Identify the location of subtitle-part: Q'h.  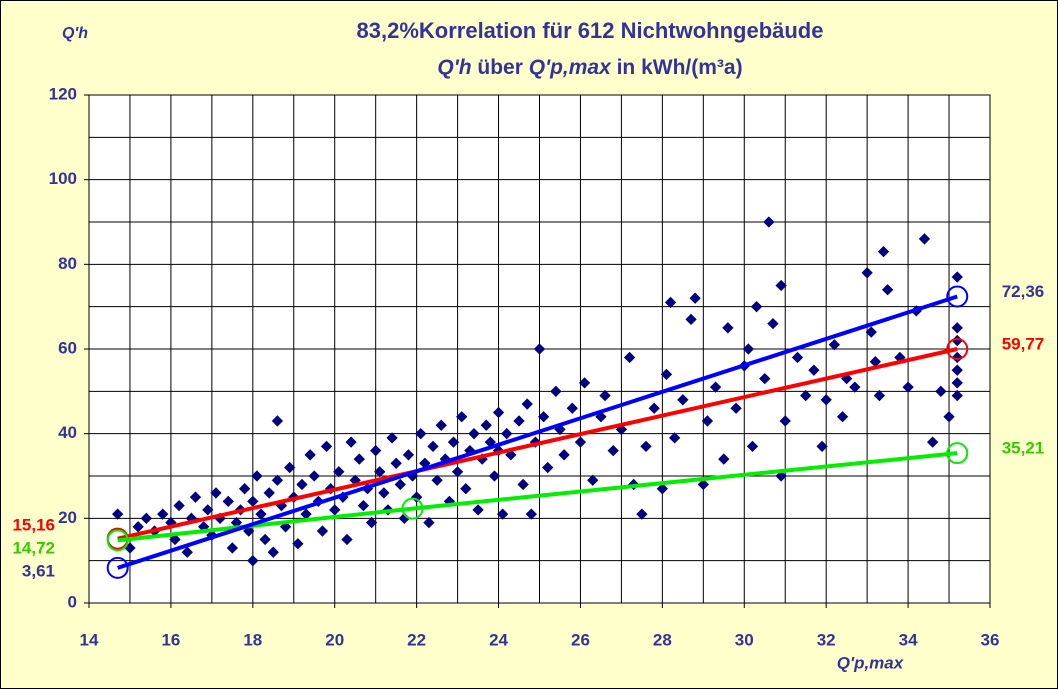
(454, 67).